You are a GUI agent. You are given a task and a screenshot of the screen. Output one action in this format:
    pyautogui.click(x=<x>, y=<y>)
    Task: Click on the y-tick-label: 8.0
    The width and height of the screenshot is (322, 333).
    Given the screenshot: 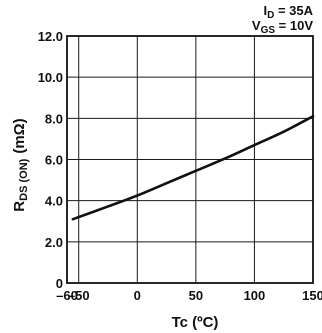 What is the action you would take?
    pyautogui.click(x=54, y=118)
    